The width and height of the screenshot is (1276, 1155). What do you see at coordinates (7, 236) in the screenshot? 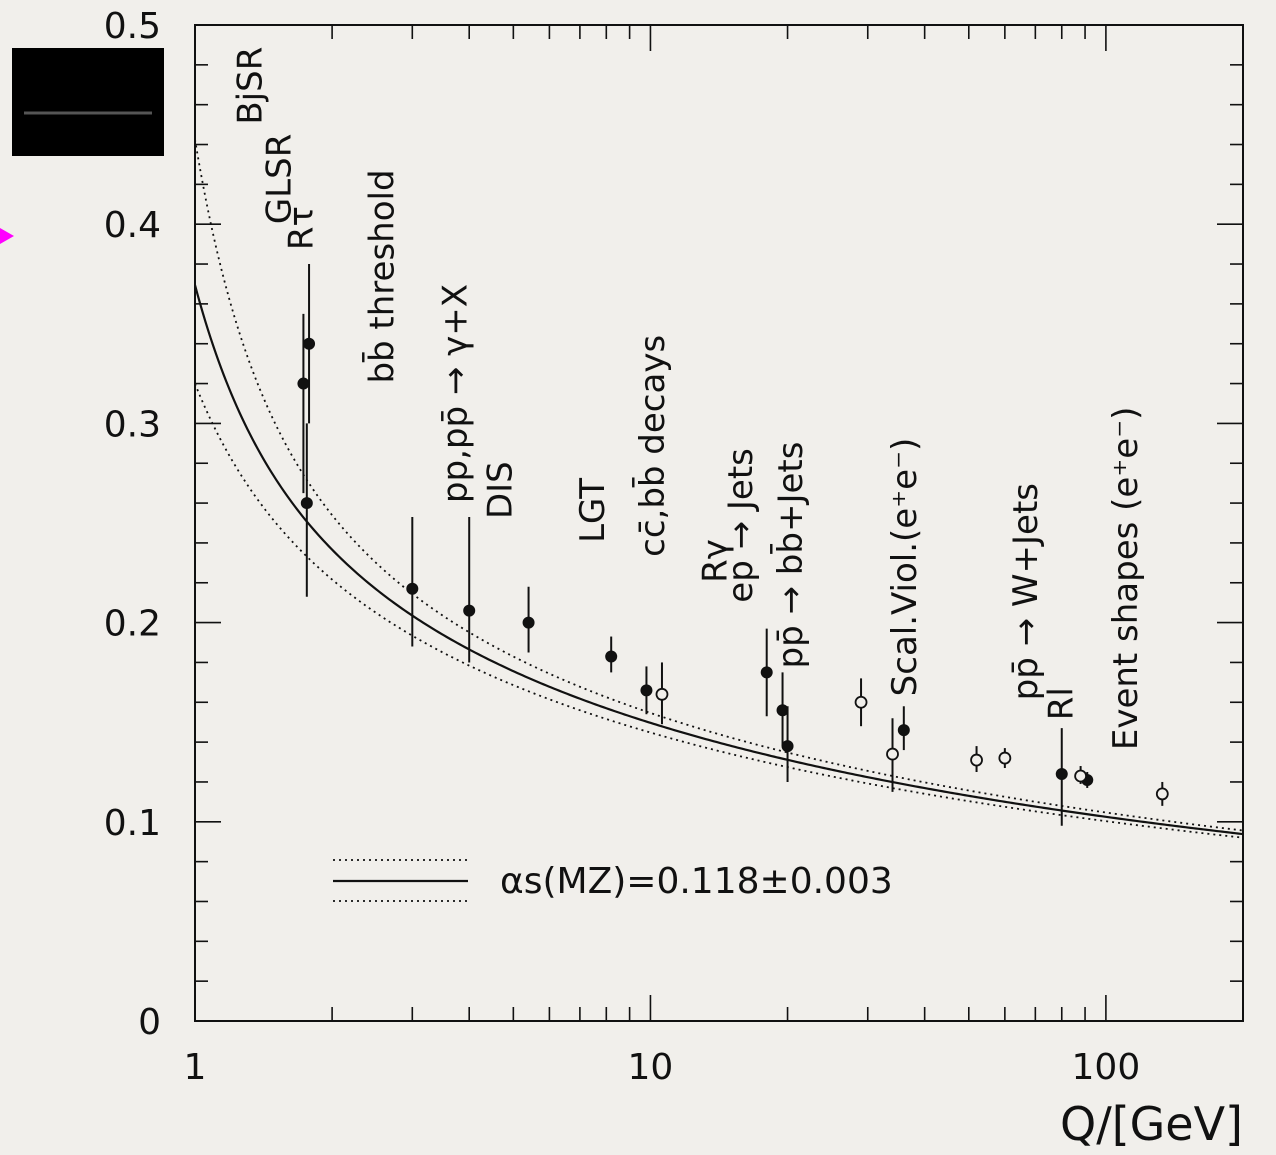
I see `arrow-right-icon` at bounding box center [7, 236].